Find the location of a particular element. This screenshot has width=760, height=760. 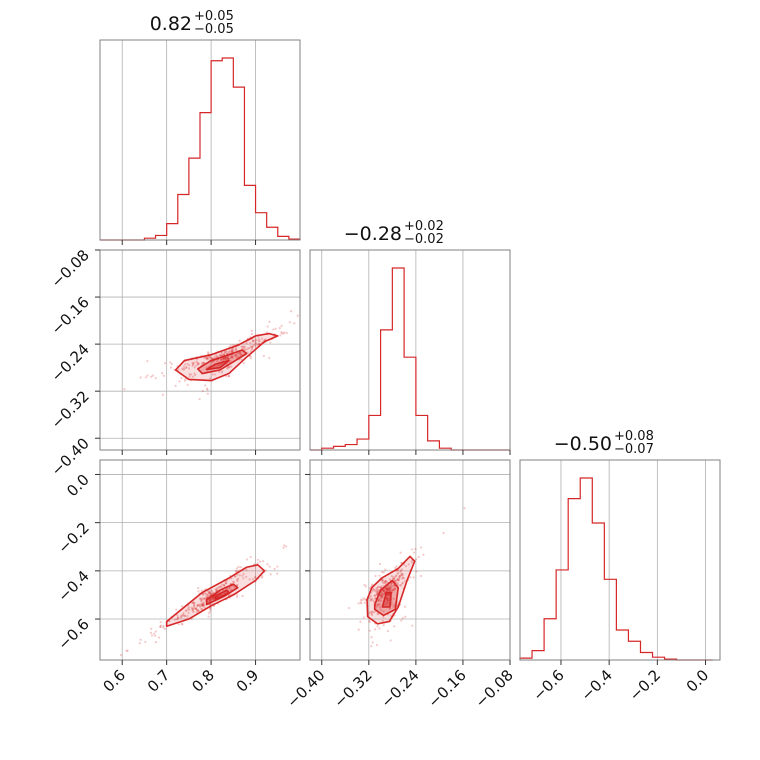

y-tick-label-2-0: −0.6 is located at coordinates (73, 634).